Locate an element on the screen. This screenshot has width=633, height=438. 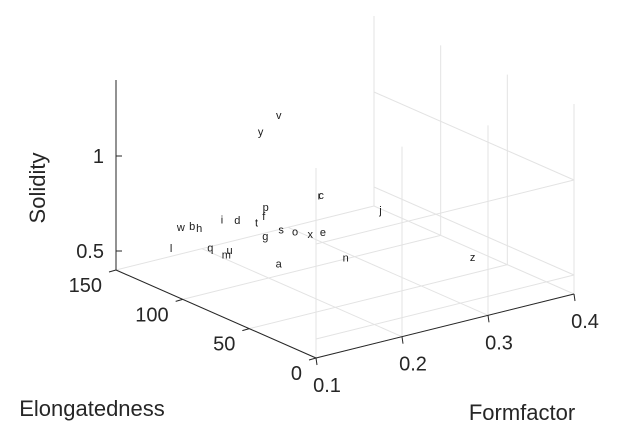
data-point-n: n is located at coordinates (346, 259).